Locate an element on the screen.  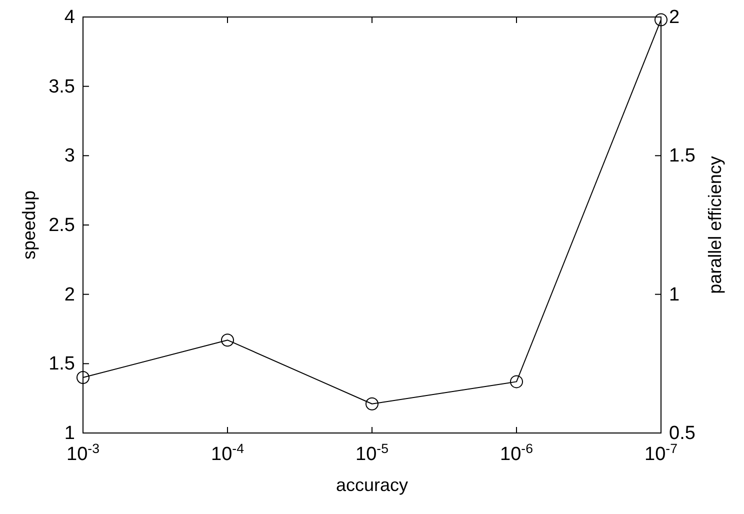
y-tick-label: 3.5 is located at coordinates (61, 87).